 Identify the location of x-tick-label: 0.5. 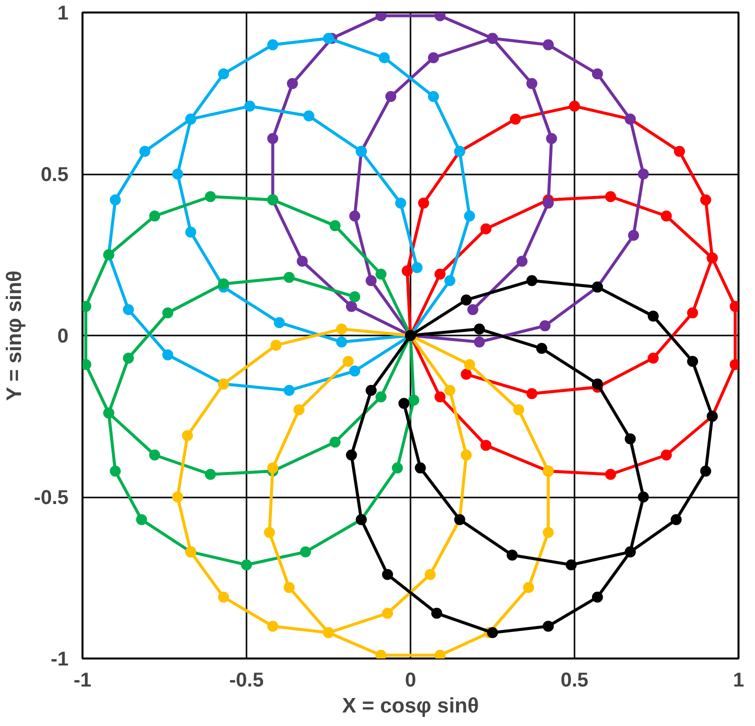
(574, 681).